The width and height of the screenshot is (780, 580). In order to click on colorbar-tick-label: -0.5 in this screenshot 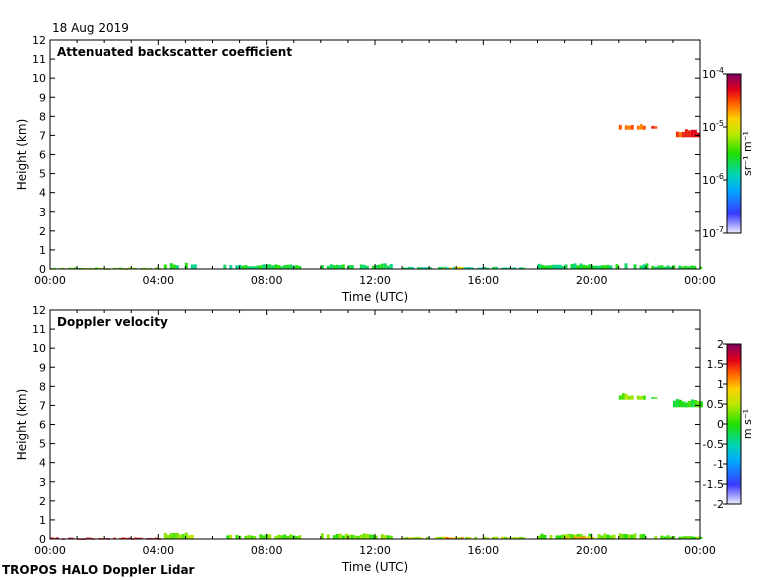, I will do `click(713, 444)`.